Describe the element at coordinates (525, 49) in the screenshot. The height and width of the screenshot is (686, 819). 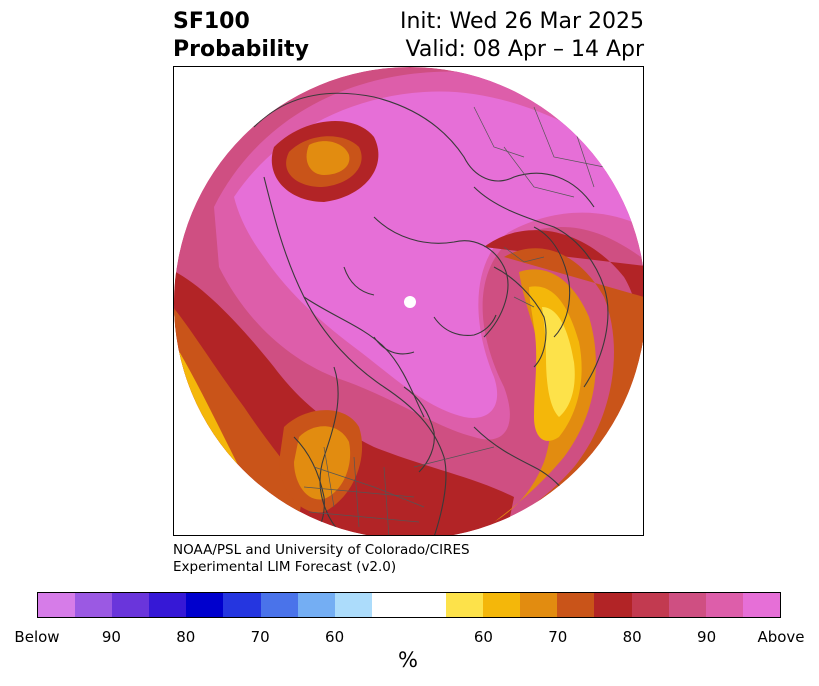
I see `valid-range: Valid: 08 Apr – 14 Apr` at that location.